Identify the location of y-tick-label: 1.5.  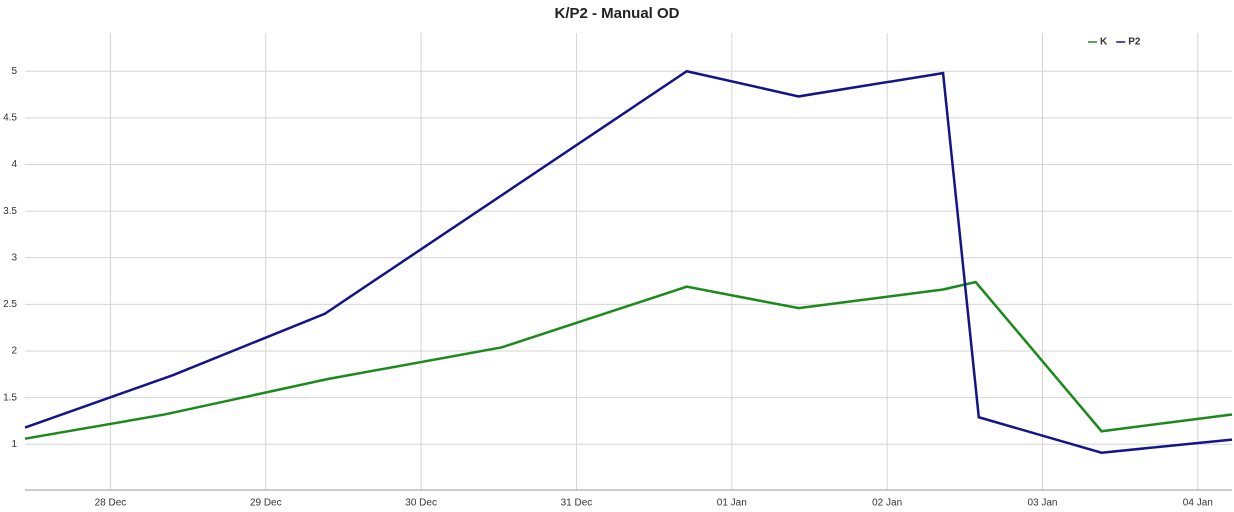
(10, 397).